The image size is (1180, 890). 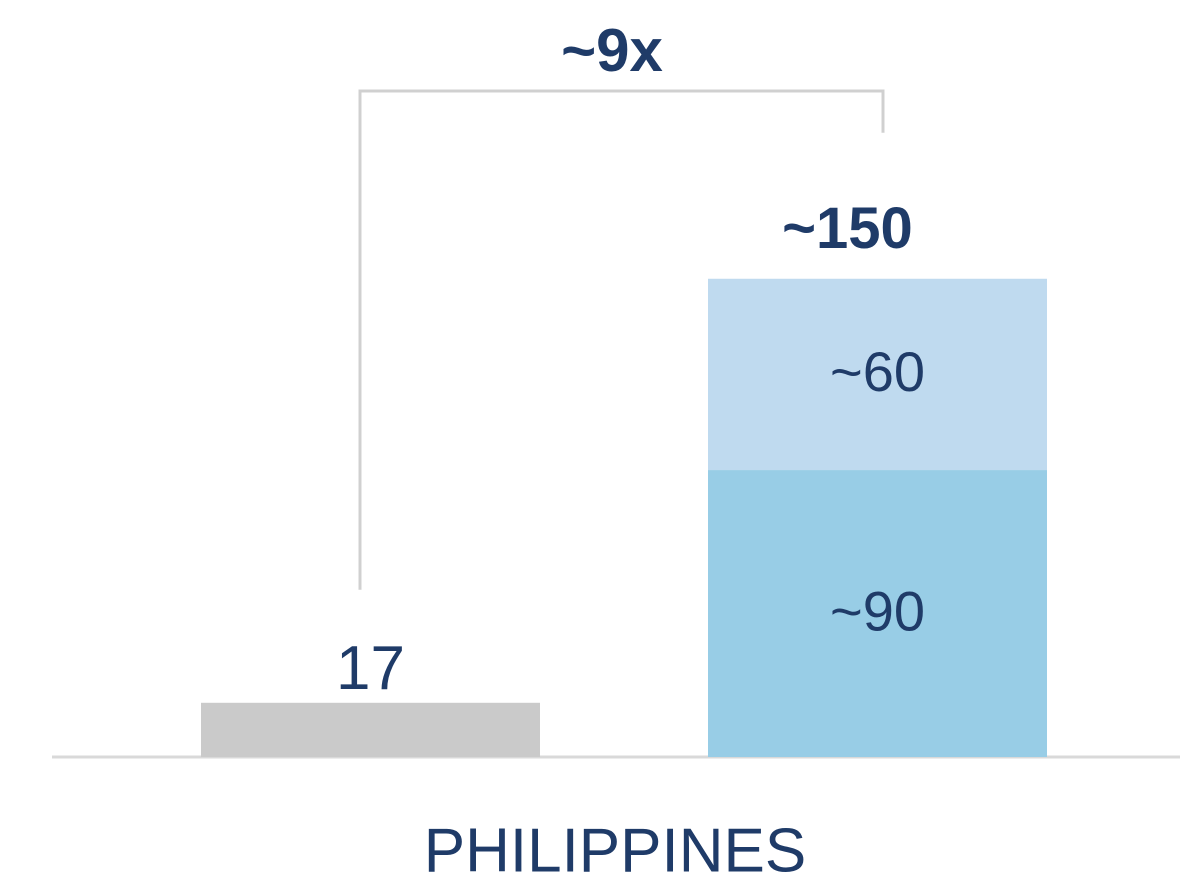 I want to click on value-label: ~90, so click(x=877, y=610).